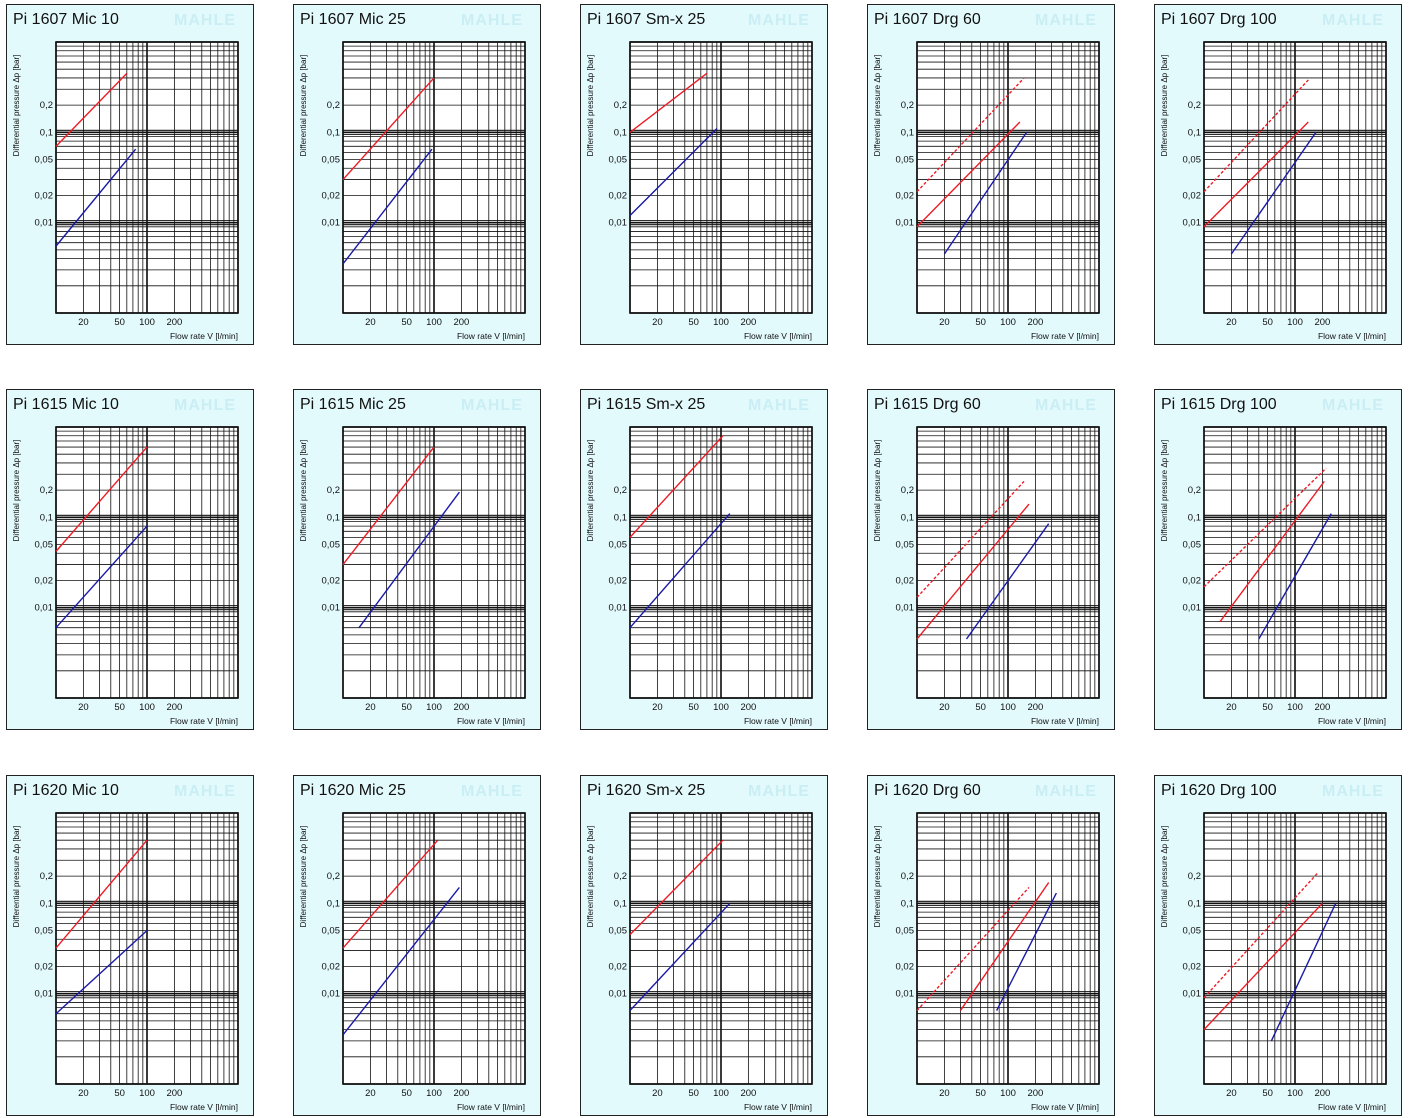 This screenshot has width=1411, height=1118. What do you see at coordinates (927, 19) in the screenshot?
I see `chart-title: Pi 1607 Drg 60` at bounding box center [927, 19].